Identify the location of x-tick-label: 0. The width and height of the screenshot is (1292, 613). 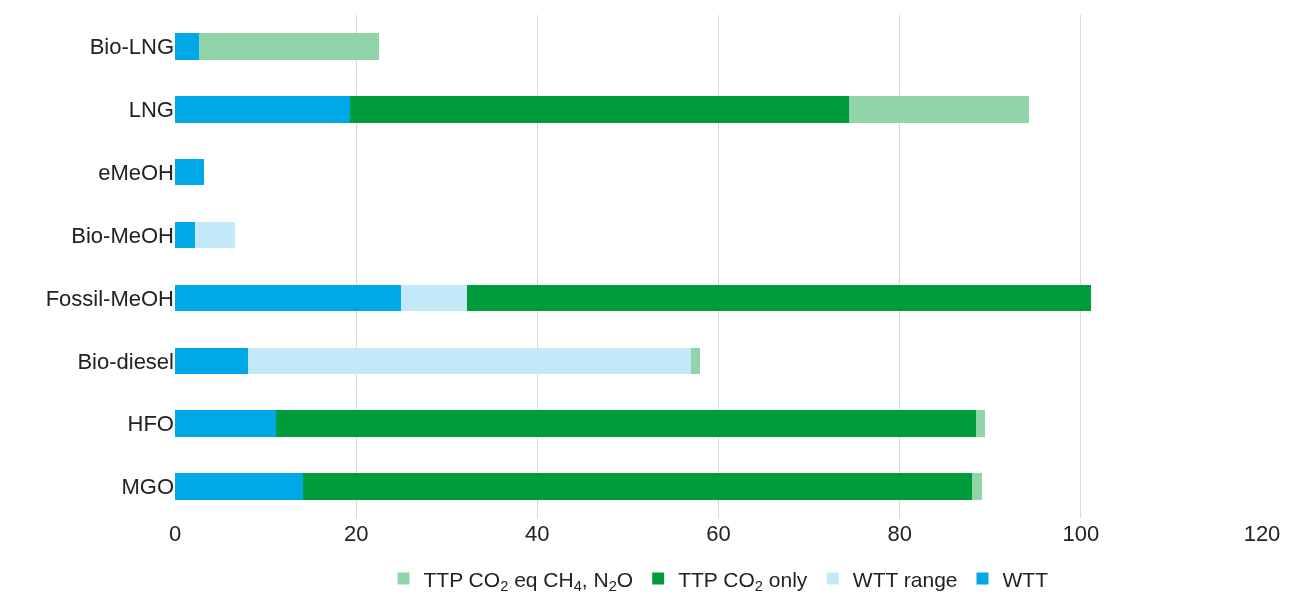
(175, 533).